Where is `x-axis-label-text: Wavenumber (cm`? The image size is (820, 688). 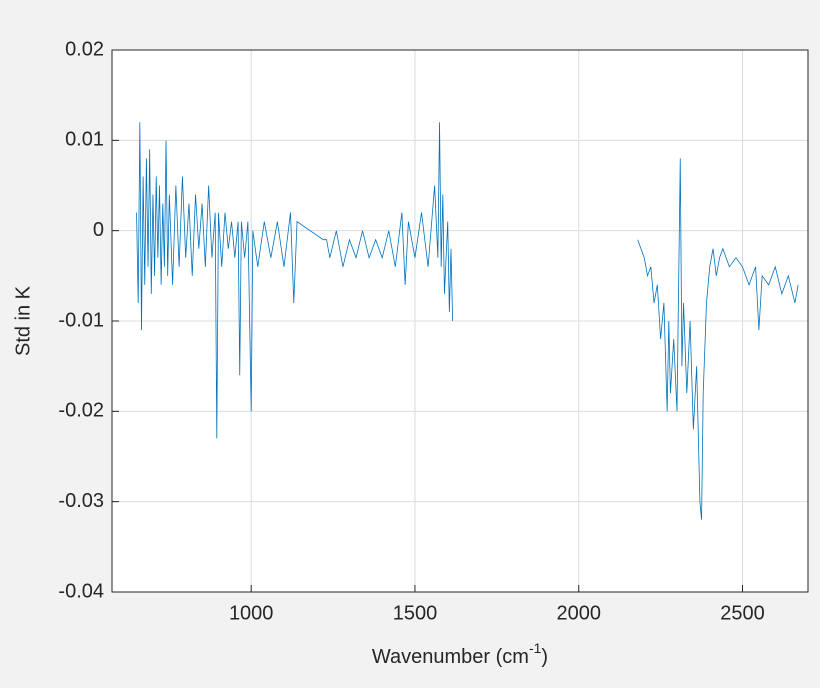 x-axis-label-text: Wavenumber (cm is located at coordinates (450, 657).